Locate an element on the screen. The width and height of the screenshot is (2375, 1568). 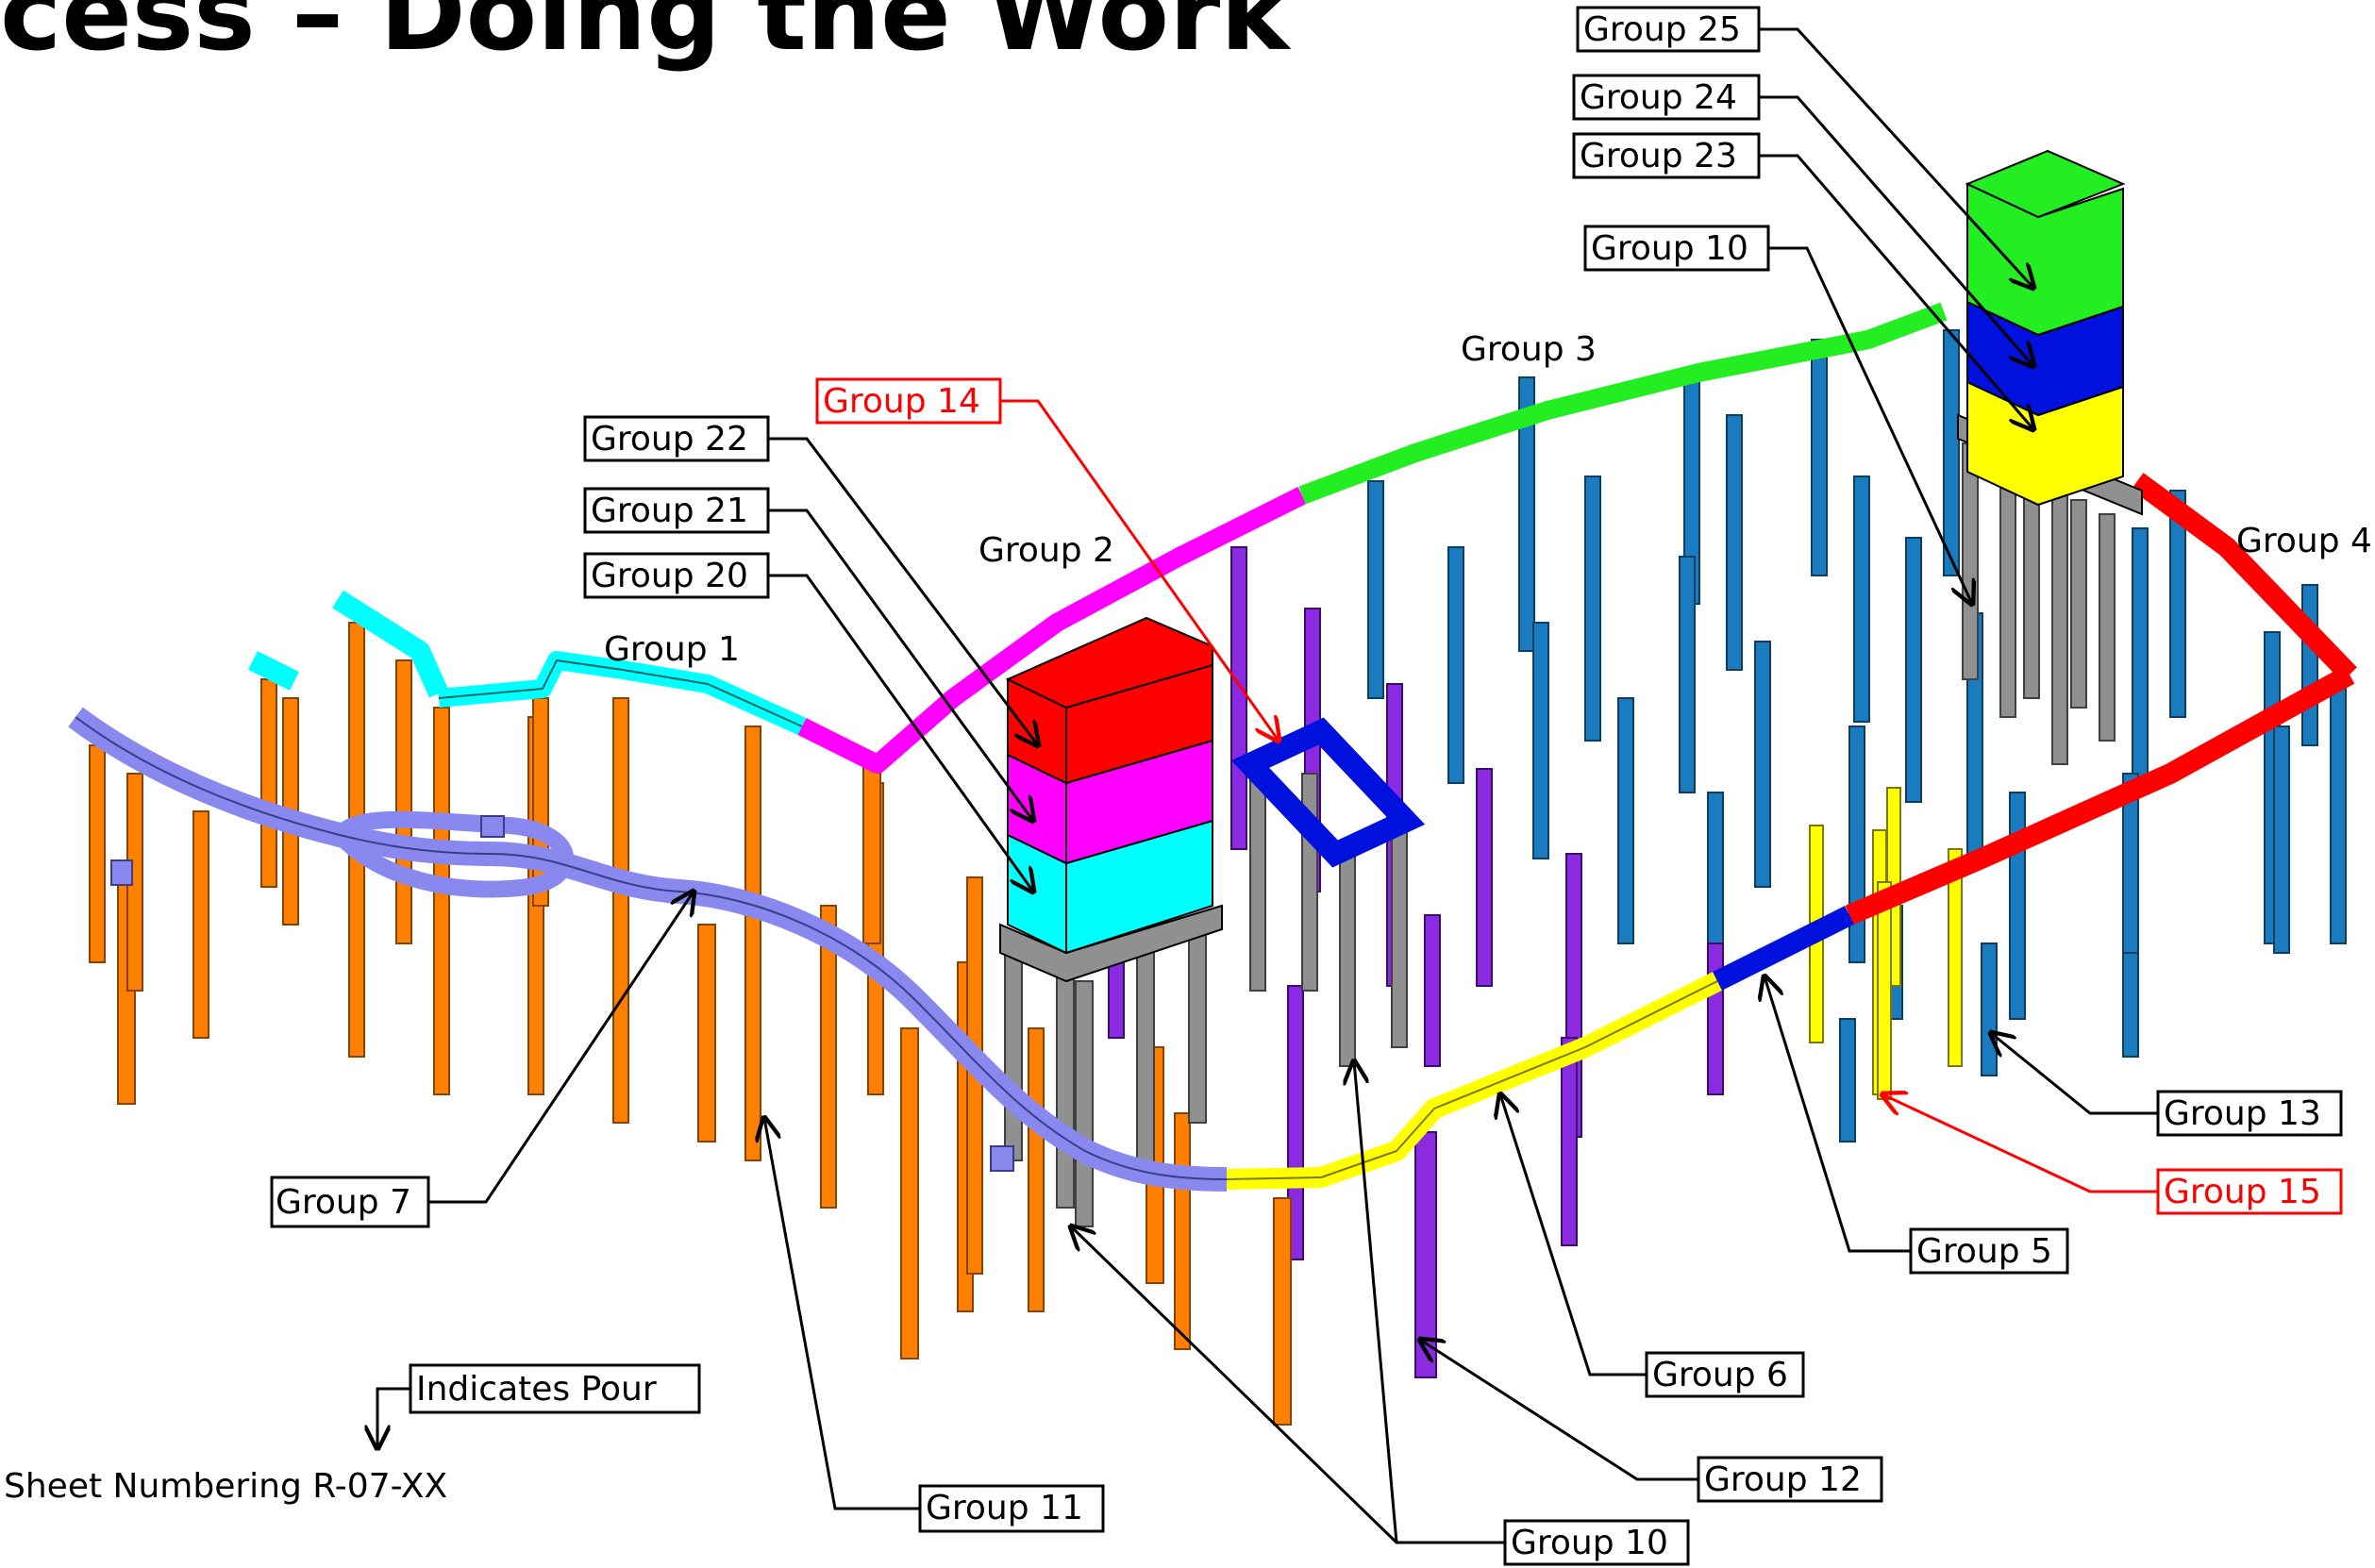
legend-sheet-numbering: Sheet Numbering R-07-XX is located at coordinates (226, 1486).